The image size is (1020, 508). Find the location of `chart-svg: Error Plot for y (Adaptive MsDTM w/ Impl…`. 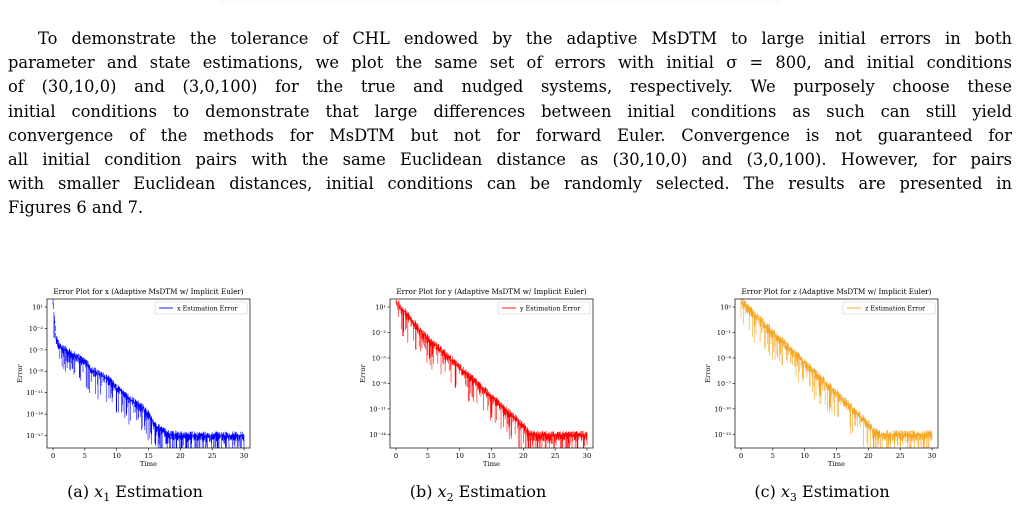

chart-svg: Error Plot for y (Adaptive MsDTM w/ Impl… is located at coordinates (476, 377).